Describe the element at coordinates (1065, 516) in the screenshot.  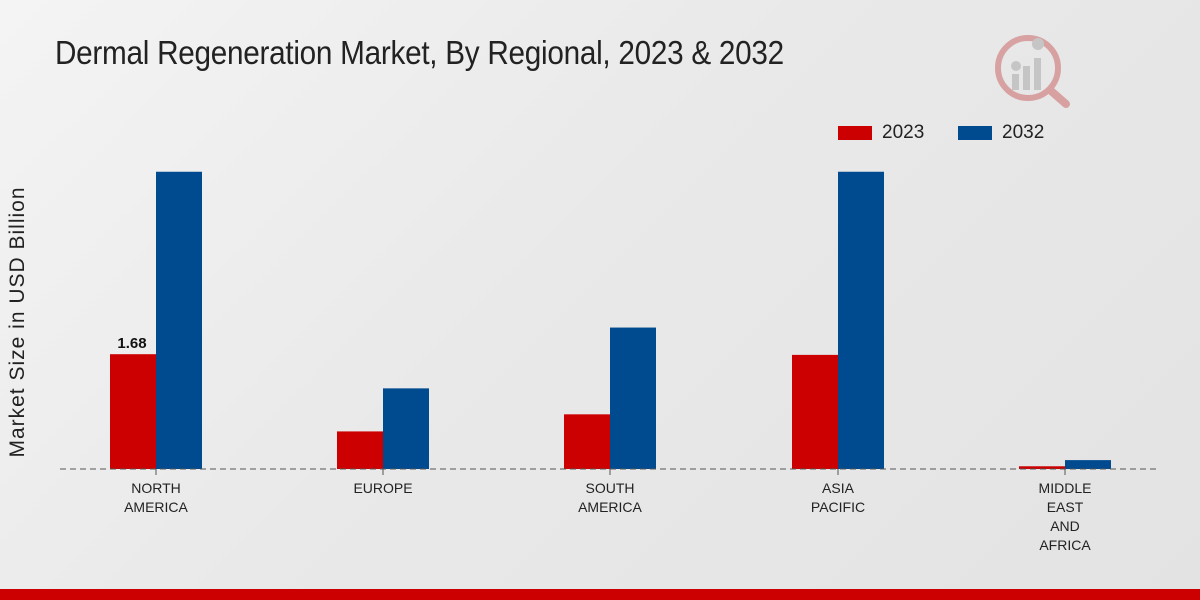
I see `x-tick-label: MIDDLE EAST AND AFRICA` at that location.